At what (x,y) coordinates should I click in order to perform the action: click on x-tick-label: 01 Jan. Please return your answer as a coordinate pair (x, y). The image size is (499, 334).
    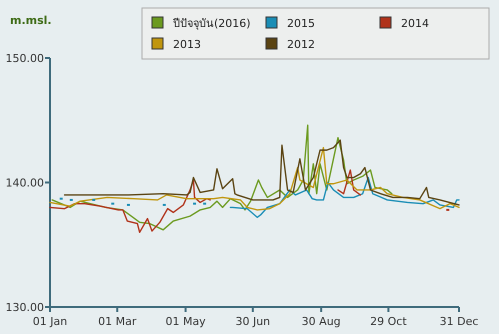
    Looking at the image, I should click on (50, 321).